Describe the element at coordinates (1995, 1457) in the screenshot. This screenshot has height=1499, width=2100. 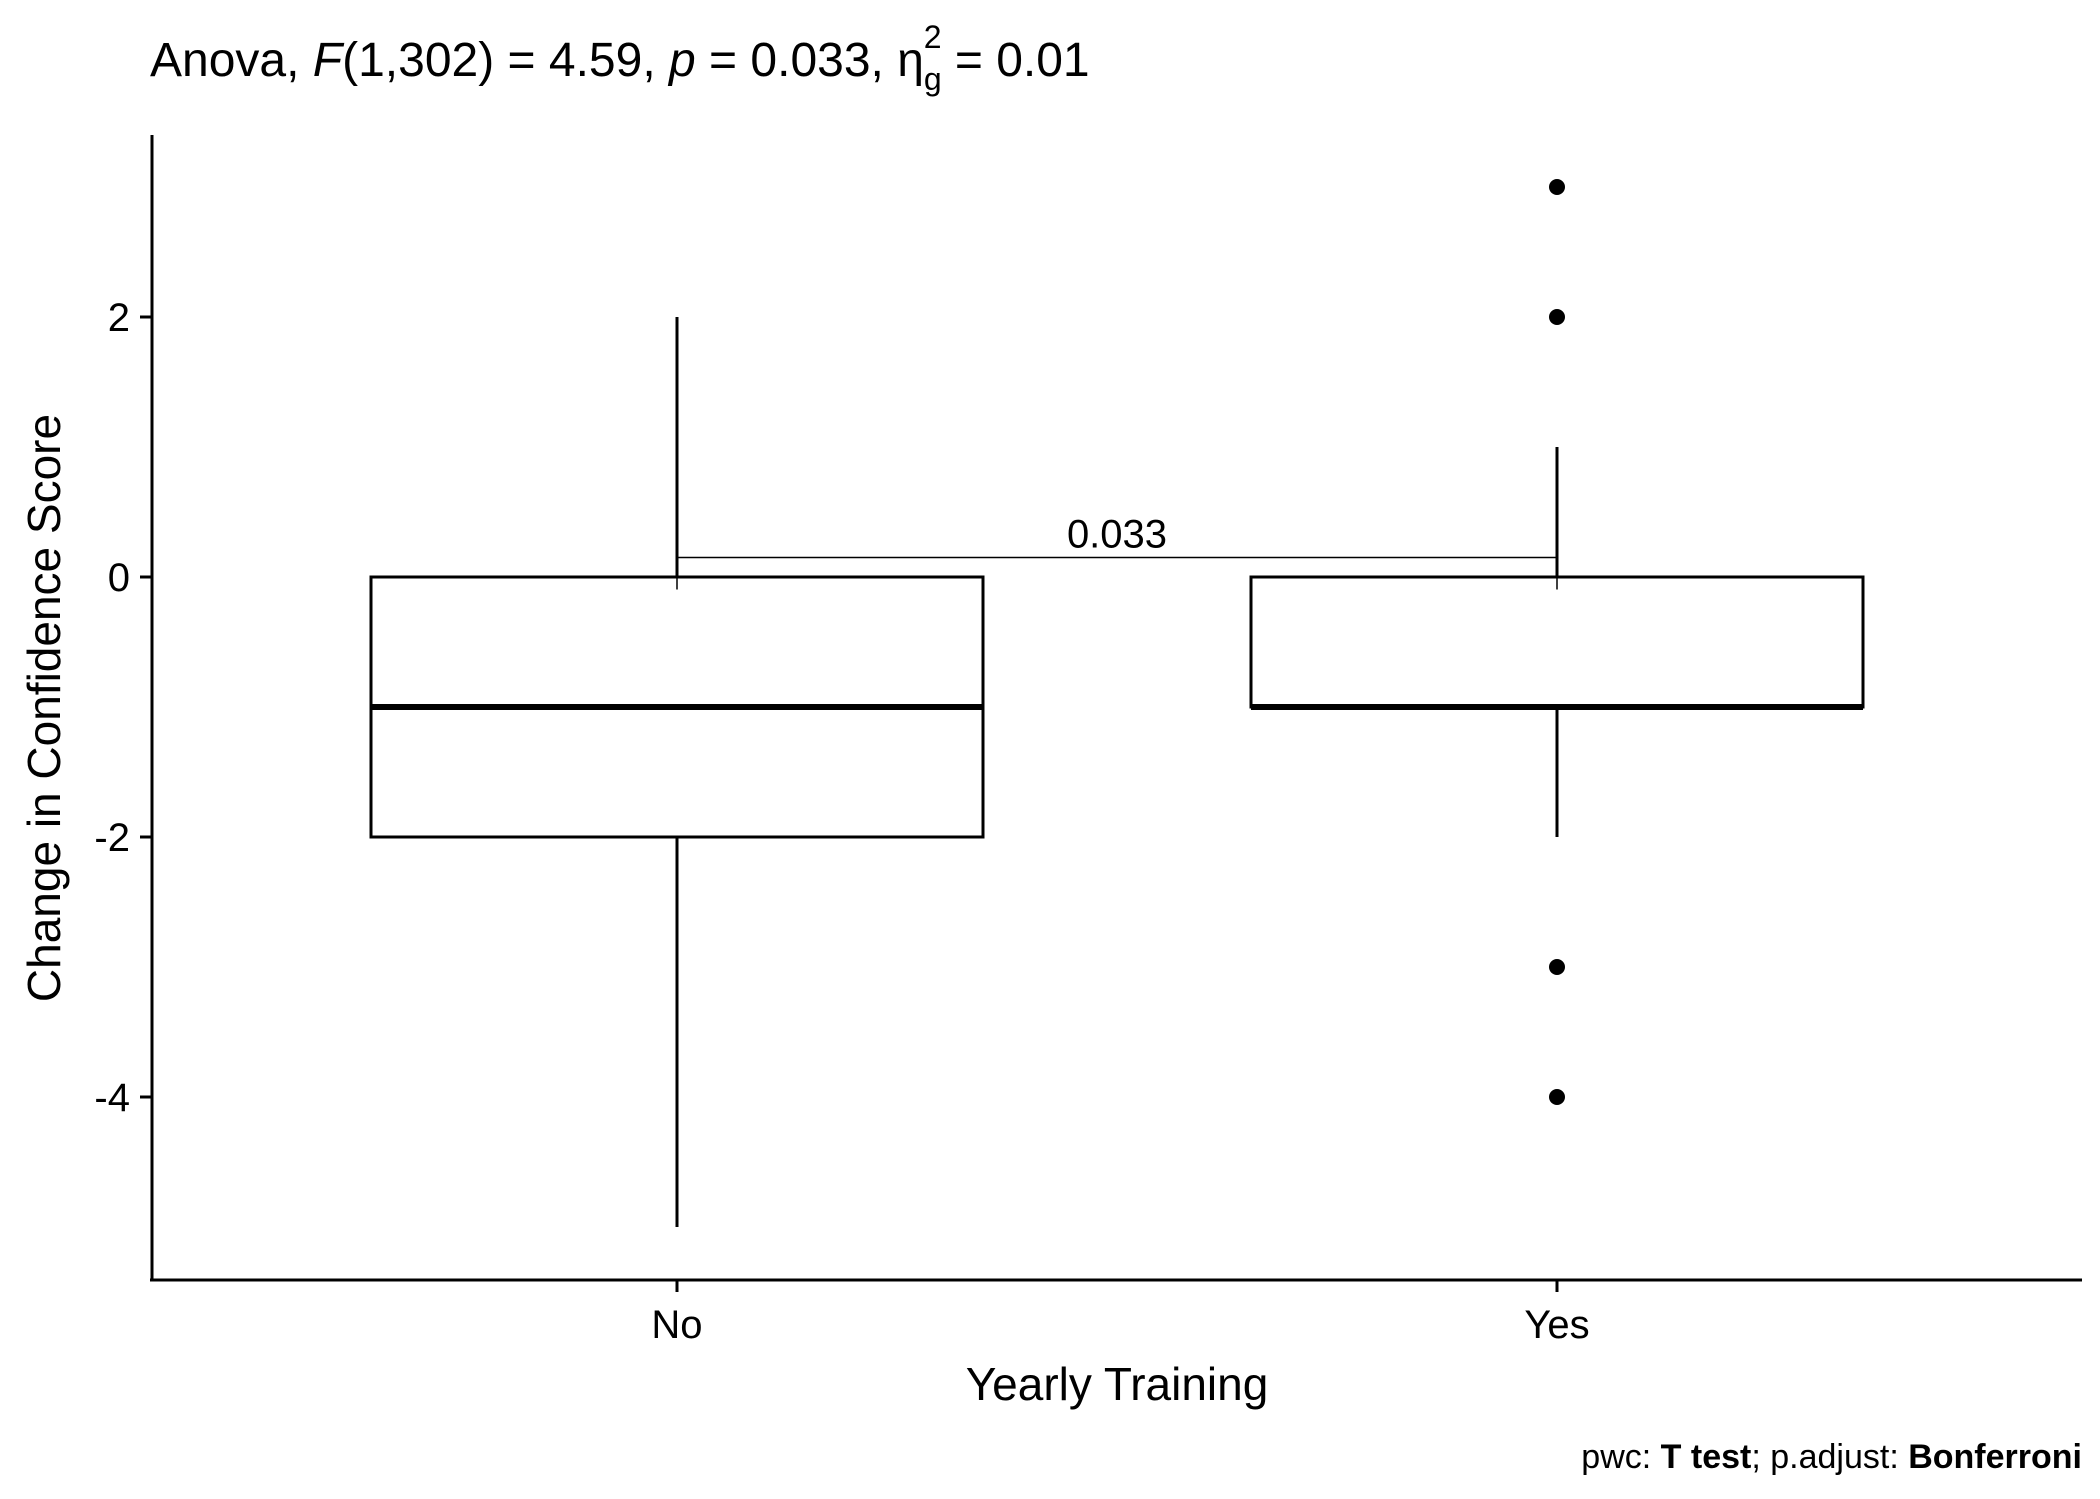
I see `caption-adjust-value: Bonferroni` at that location.